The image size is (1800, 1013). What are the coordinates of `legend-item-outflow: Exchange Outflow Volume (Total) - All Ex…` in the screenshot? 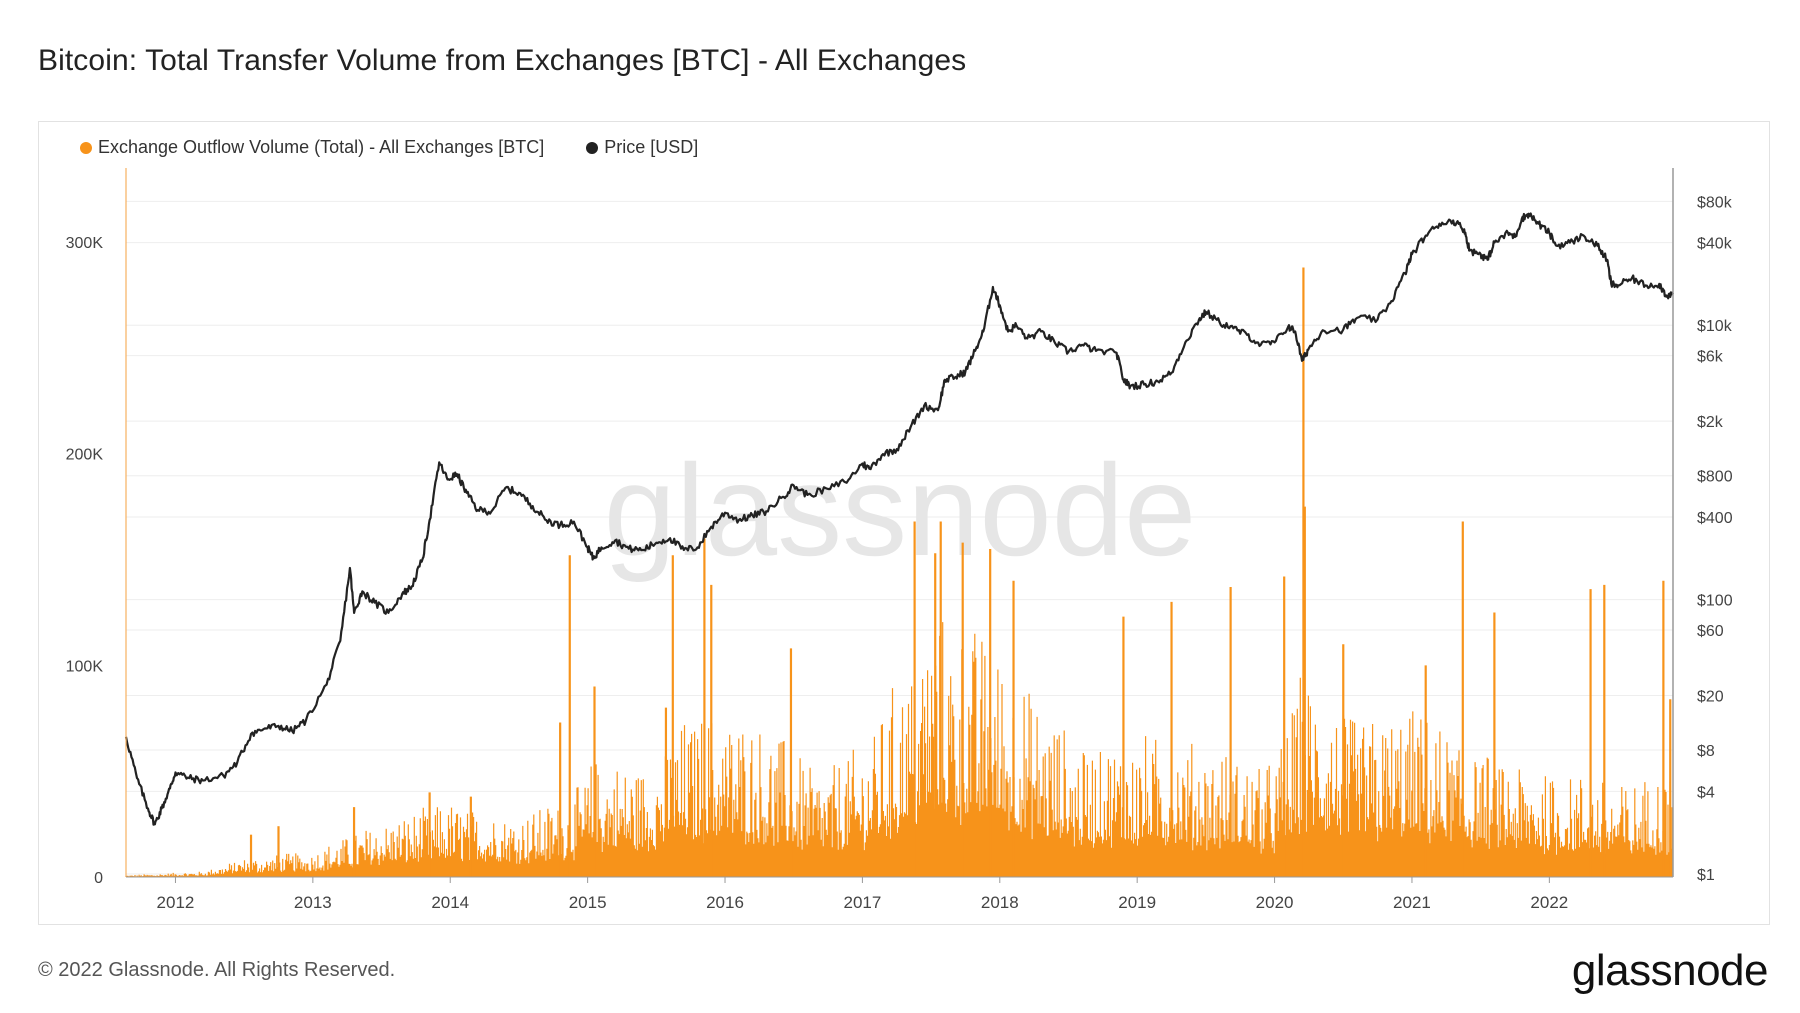 It's located at (312, 147).